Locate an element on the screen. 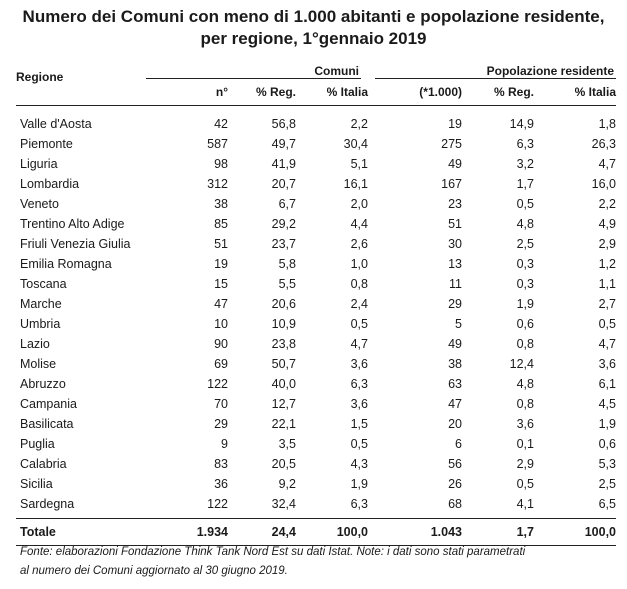  total-italia-pop: 100,0 is located at coordinates (575, 532).